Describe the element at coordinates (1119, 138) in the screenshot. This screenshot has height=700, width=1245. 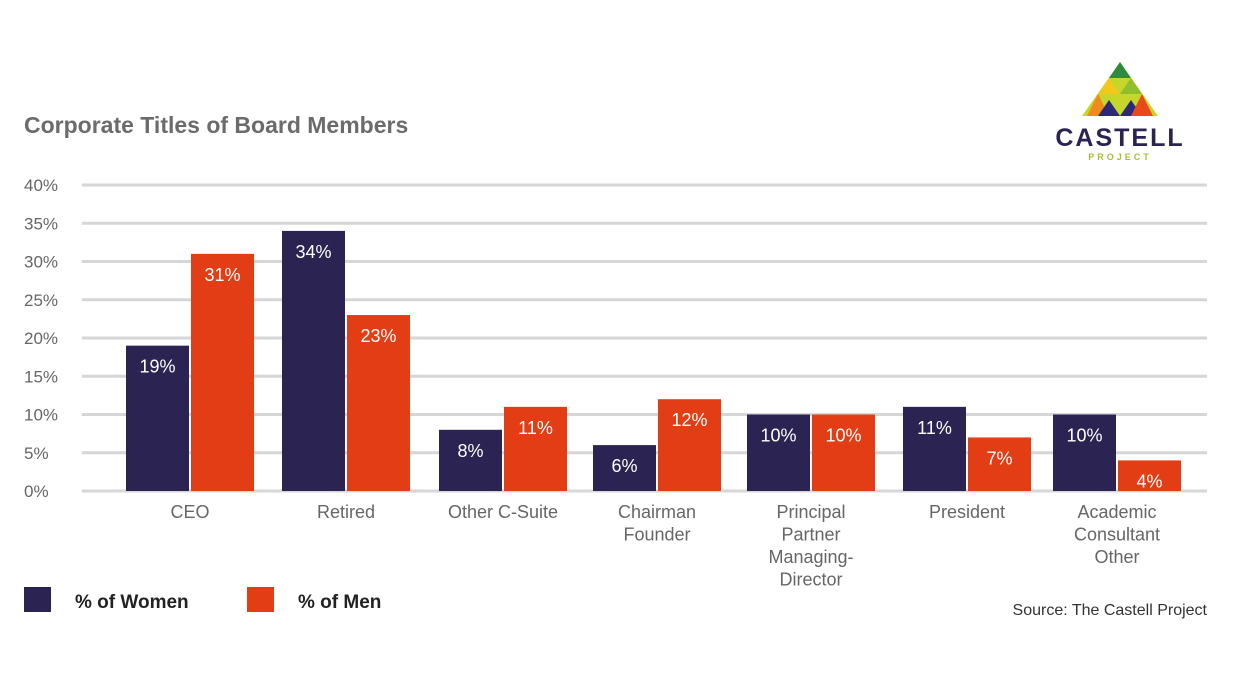
I see `logo-text: CASTELL` at that location.